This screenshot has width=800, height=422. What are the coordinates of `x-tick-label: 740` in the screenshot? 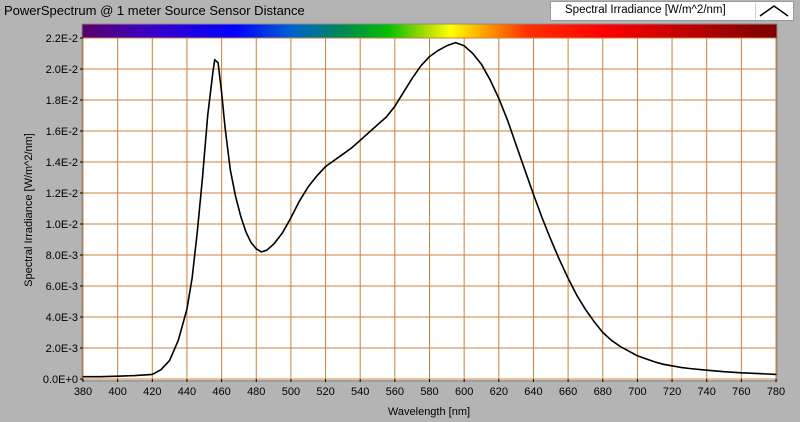 It's located at (707, 392).